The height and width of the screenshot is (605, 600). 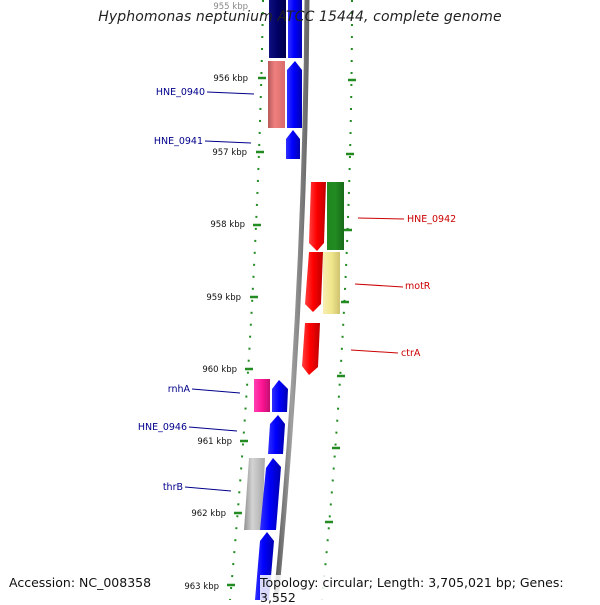 What do you see at coordinates (335, 216) in the screenshot?
I see `feature-green` at bounding box center [335, 216].